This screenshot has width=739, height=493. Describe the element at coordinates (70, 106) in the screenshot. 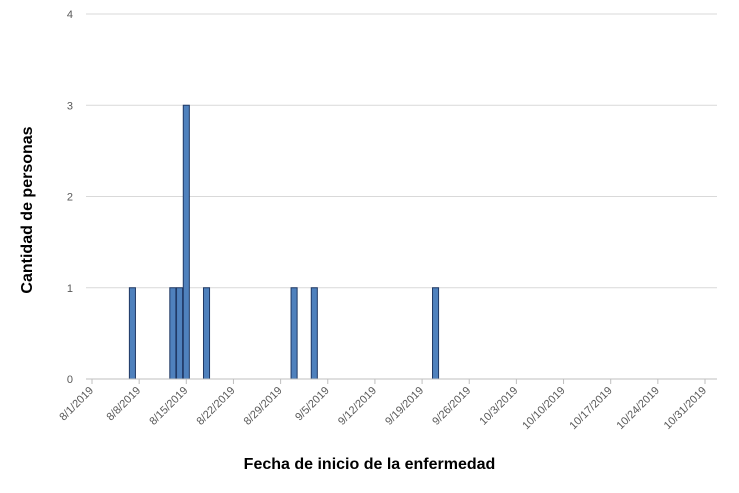

I see `y-tick-label: 3` at that location.